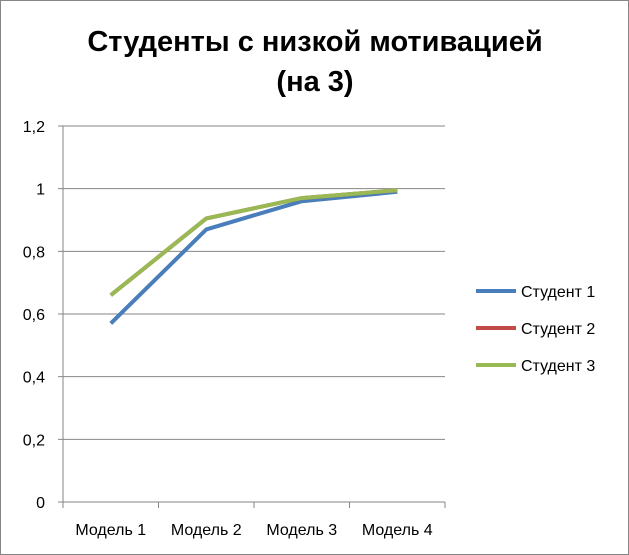 The width and height of the screenshot is (629, 555). Describe the element at coordinates (397, 530) in the screenshot. I see `x-tick-label: Модель 4` at that location.